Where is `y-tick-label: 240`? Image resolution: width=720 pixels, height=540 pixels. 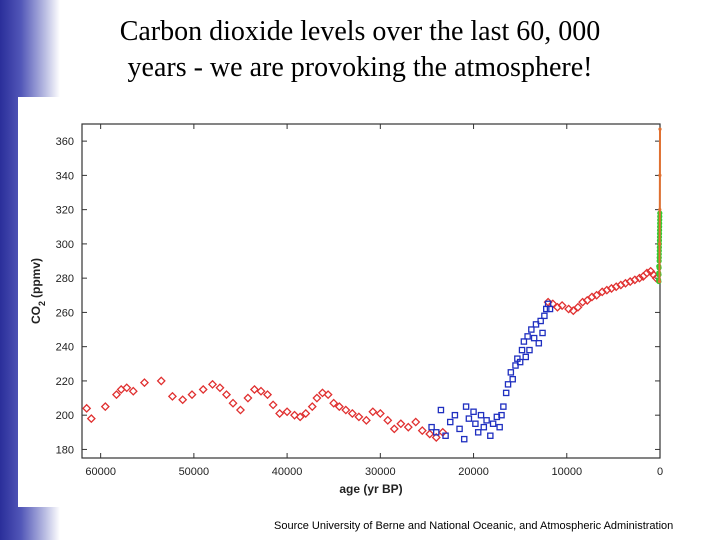 y-tick-label: 240 is located at coordinates (65, 348).